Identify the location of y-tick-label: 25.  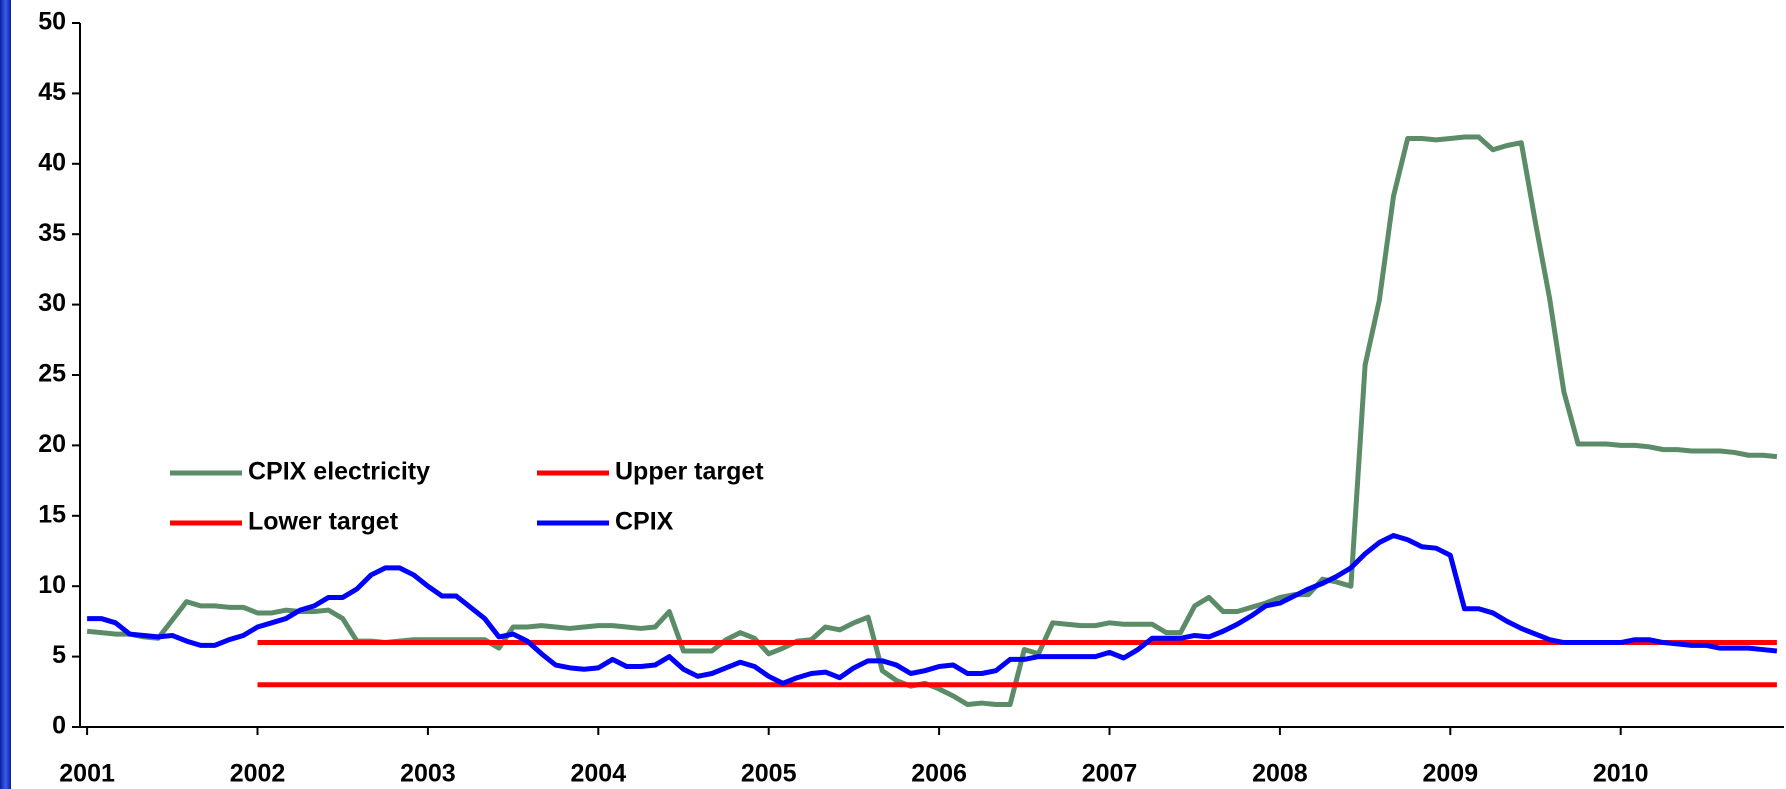
(52, 374).